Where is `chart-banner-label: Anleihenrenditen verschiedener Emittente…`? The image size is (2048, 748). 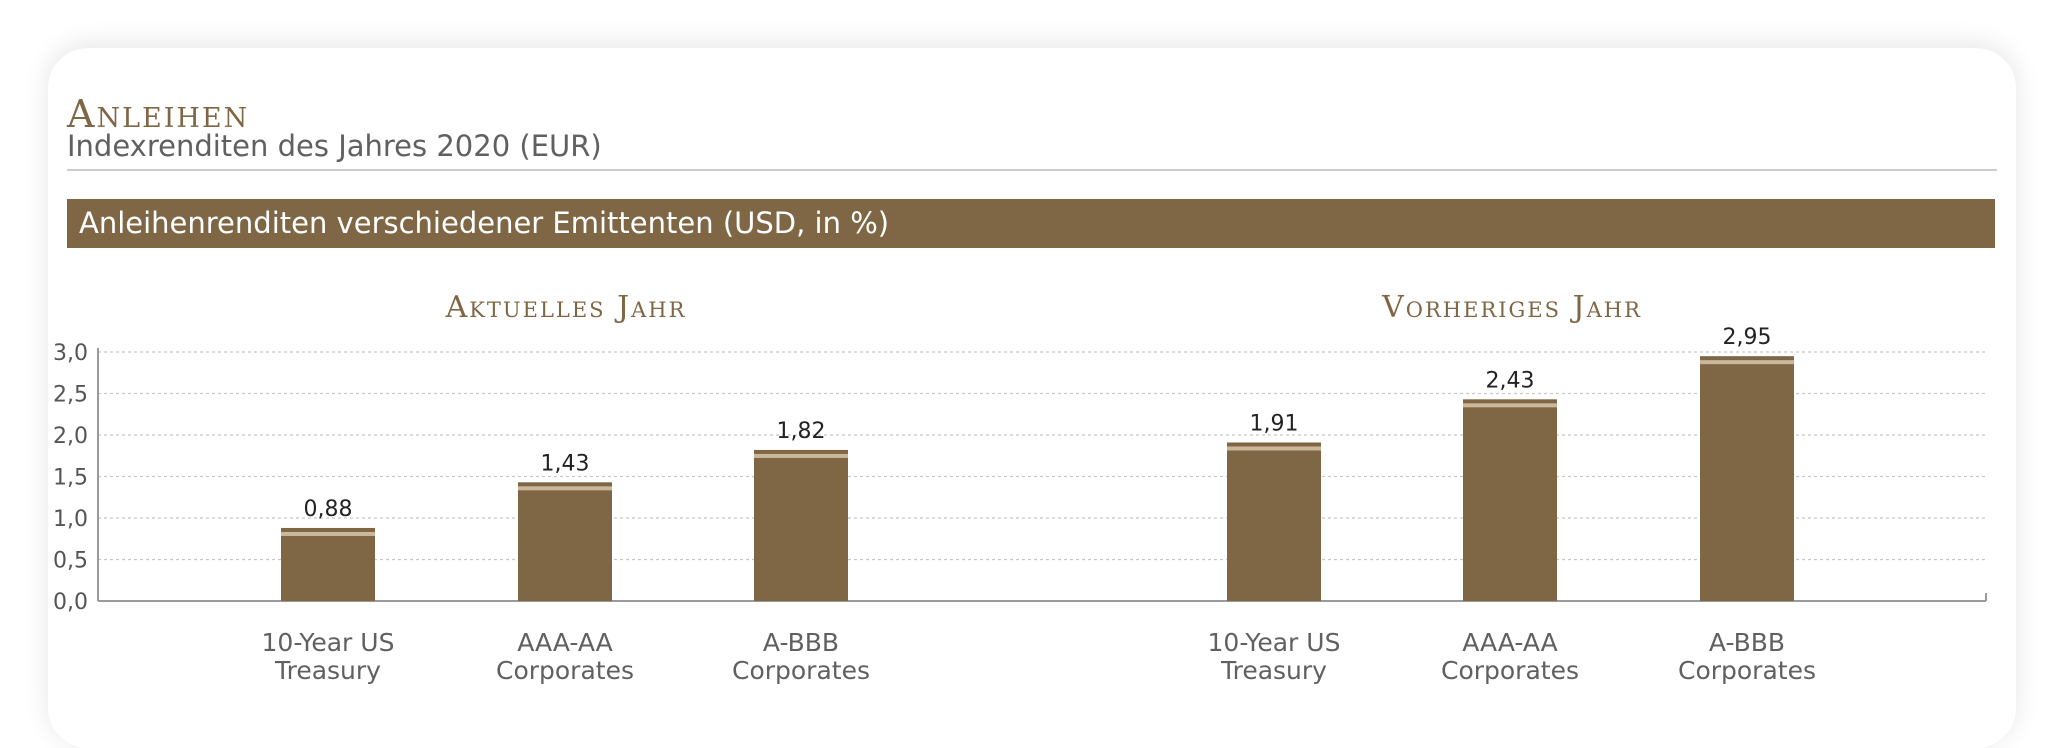
chart-banner-label: Anleihenrenditen verschiedener Emittente… is located at coordinates (484, 223).